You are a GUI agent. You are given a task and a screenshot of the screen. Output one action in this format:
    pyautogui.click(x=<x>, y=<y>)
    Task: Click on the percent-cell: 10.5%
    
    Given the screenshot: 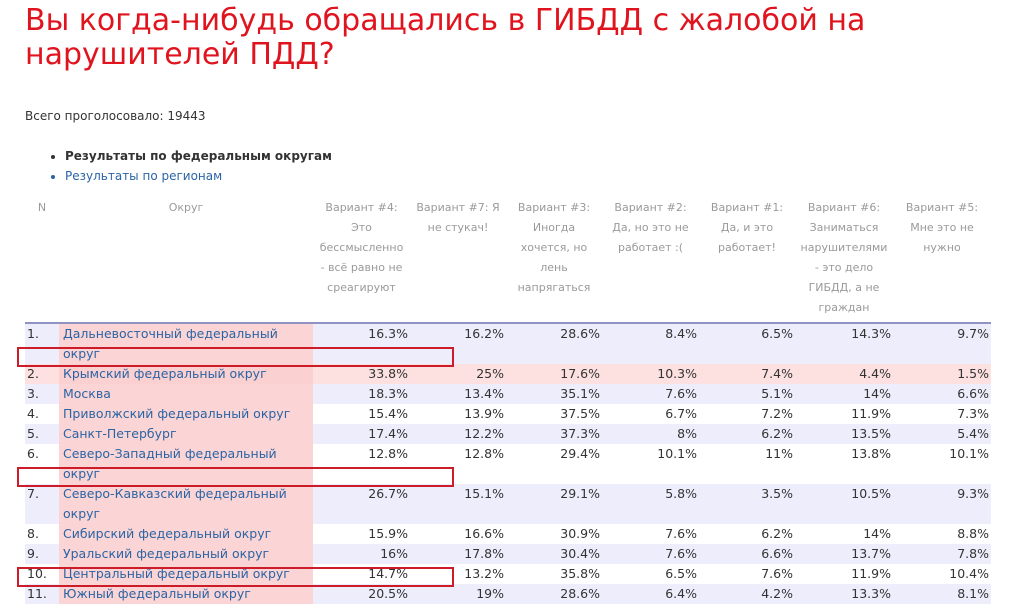 What is the action you would take?
    pyautogui.click(x=844, y=504)
    